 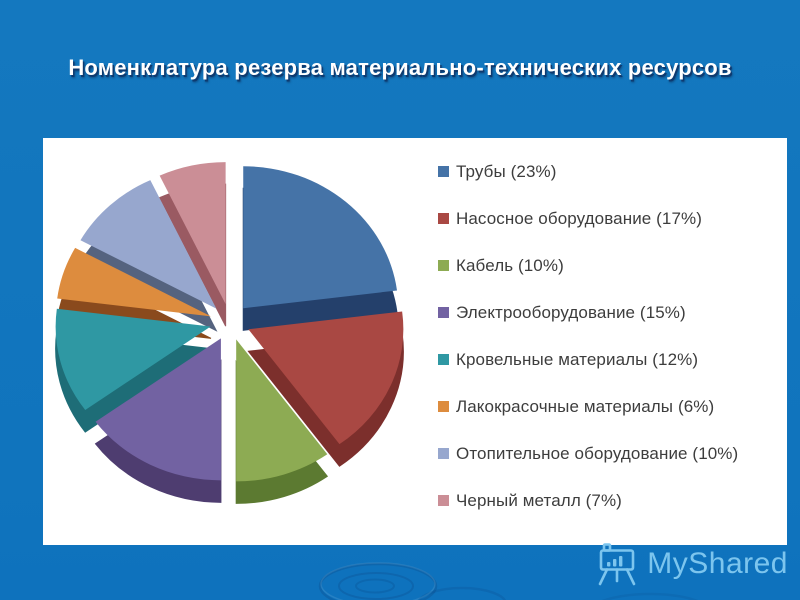 I want to click on legend-item-5: Кровельные материалы (12%), so click(x=610, y=359).